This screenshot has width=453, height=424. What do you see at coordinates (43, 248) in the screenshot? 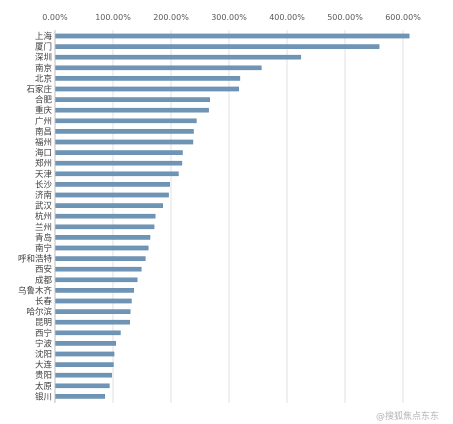
I see `category-label: 南宁` at bounding box center [43, 248].